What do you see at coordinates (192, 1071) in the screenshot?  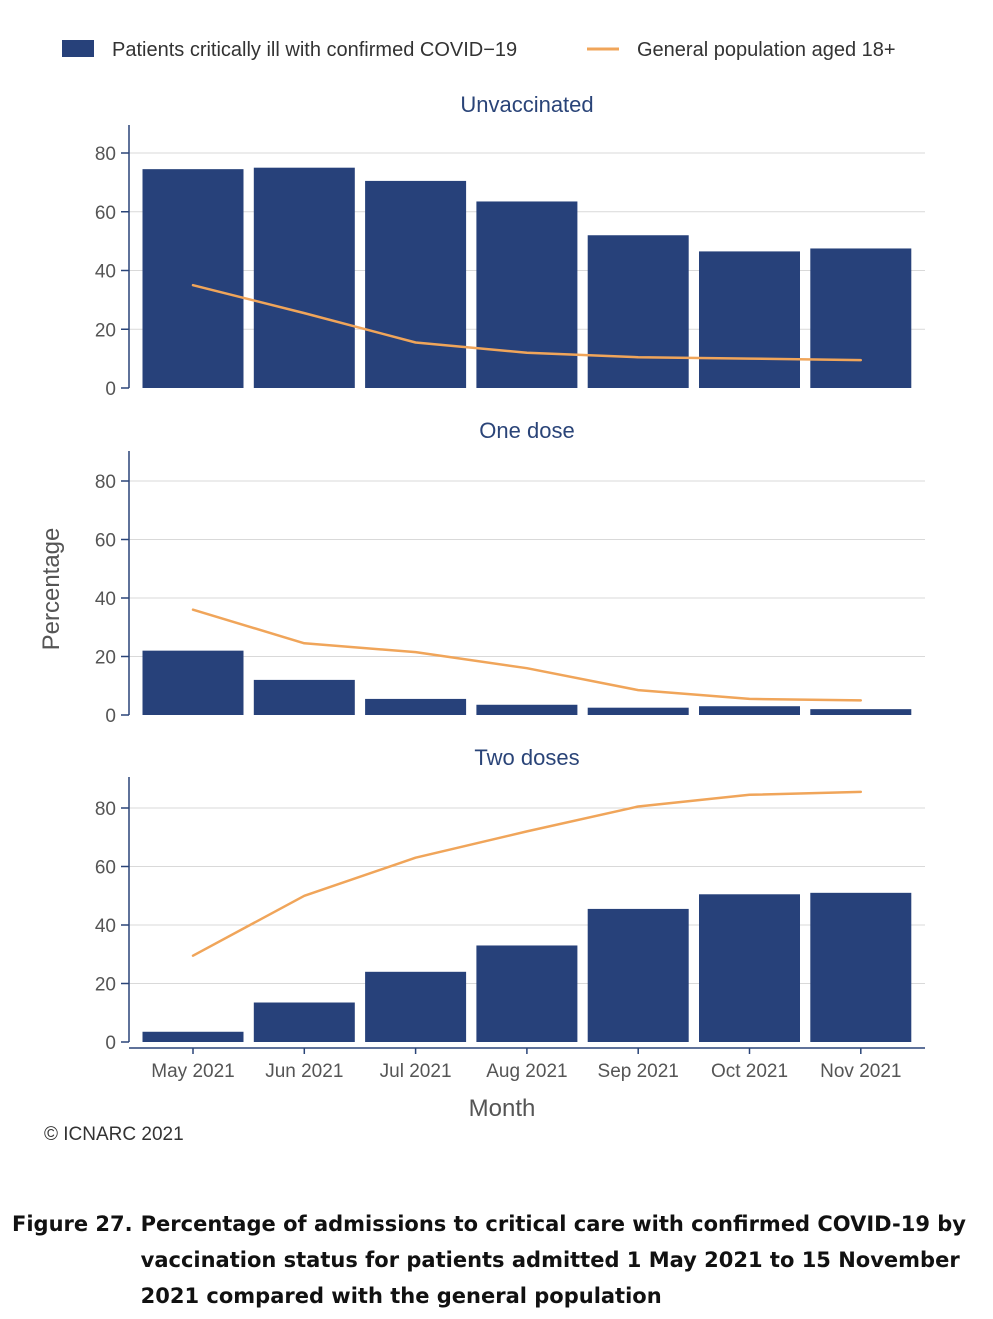 I see `x-tick-label: May 2021` at bounding box center [192, 1071].